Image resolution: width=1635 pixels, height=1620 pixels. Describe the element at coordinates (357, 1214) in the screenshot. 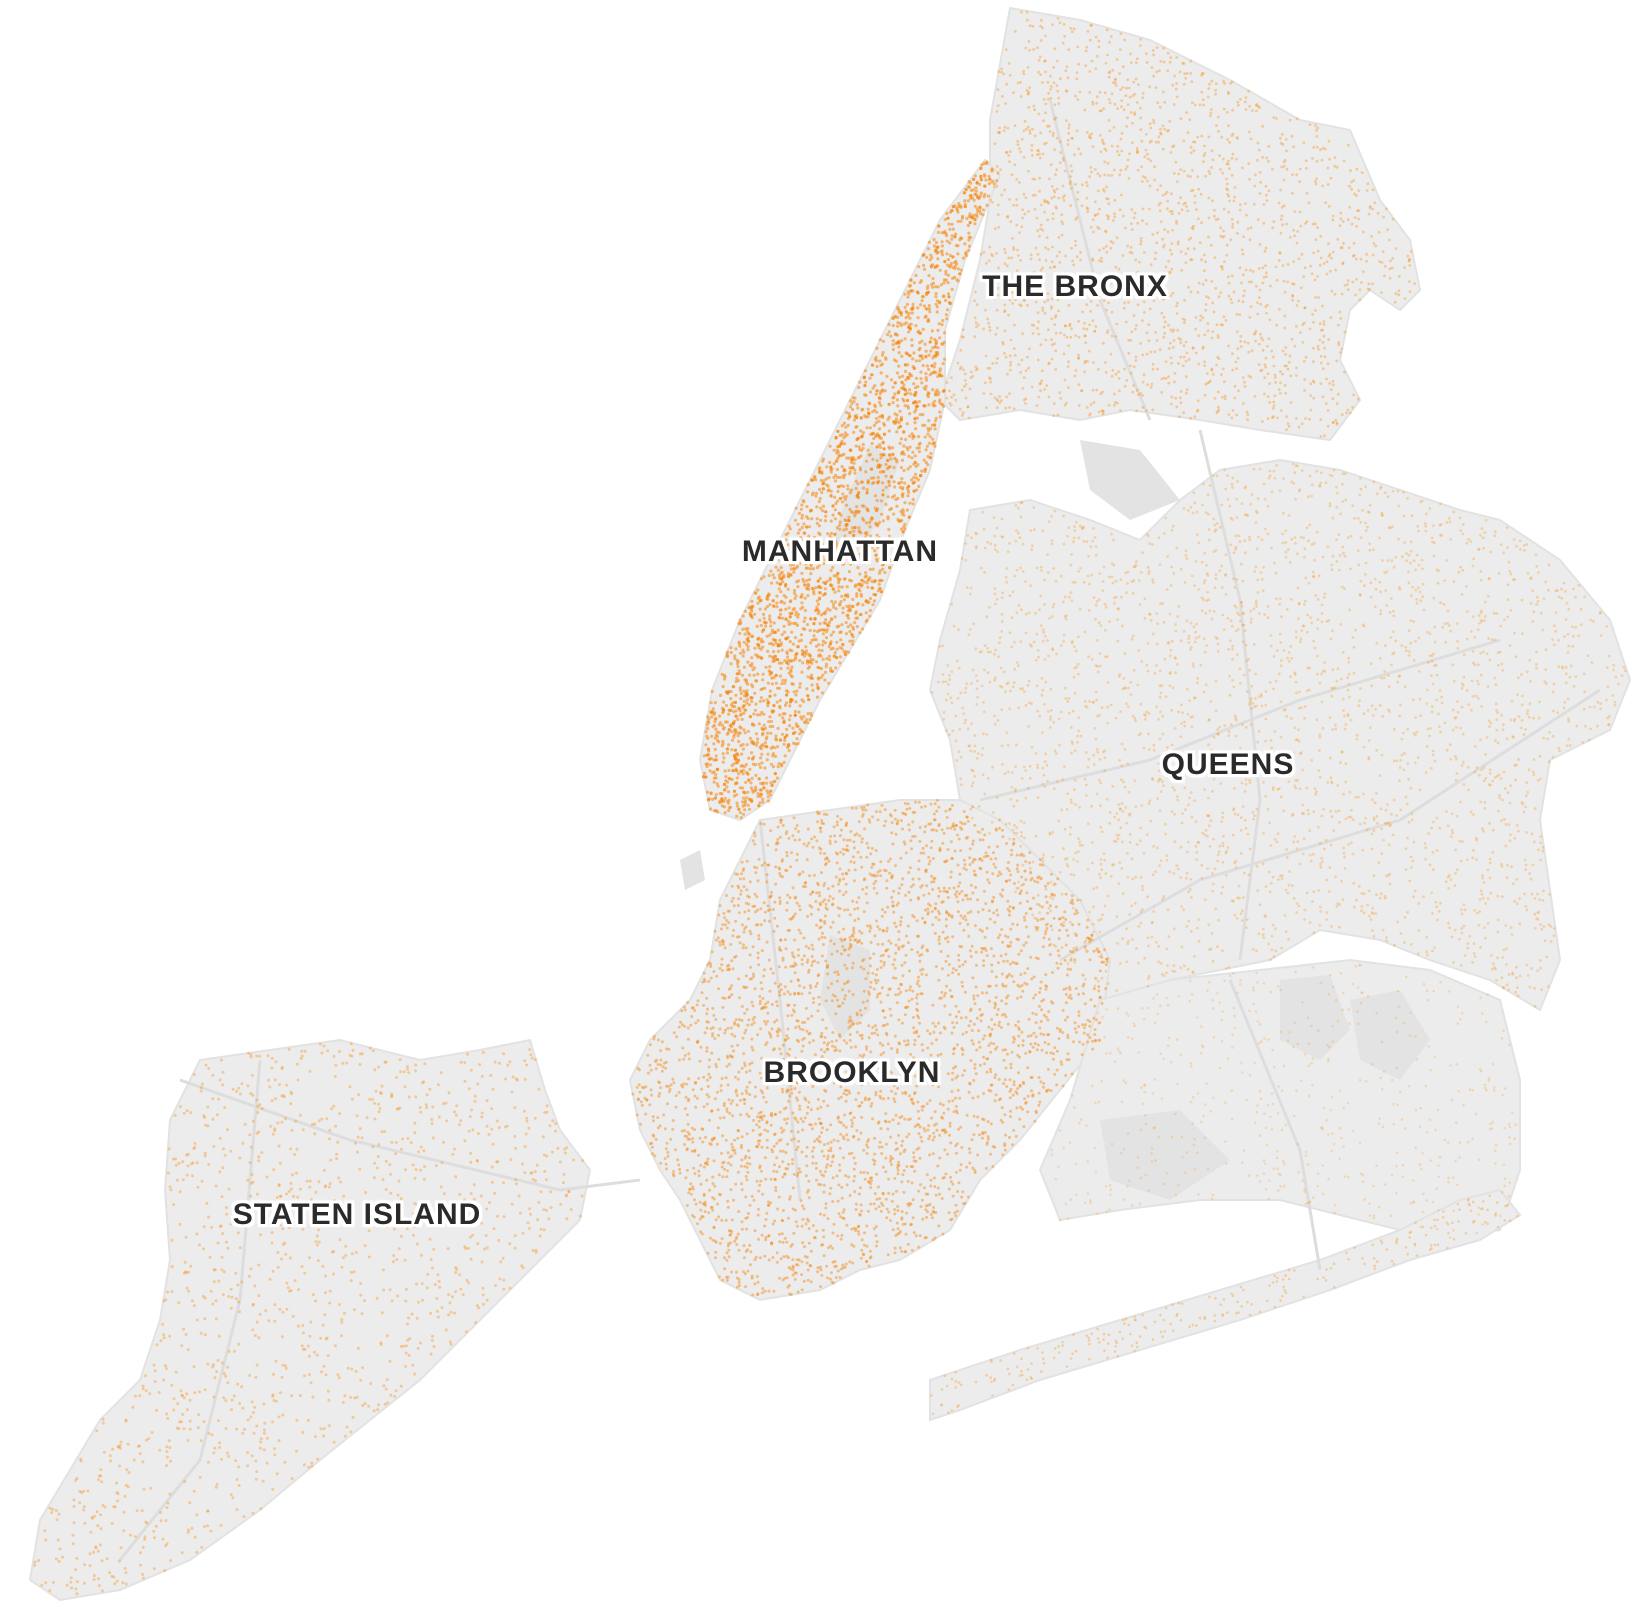

I see `label-staten-island: STATEN ISLAND` at that location.